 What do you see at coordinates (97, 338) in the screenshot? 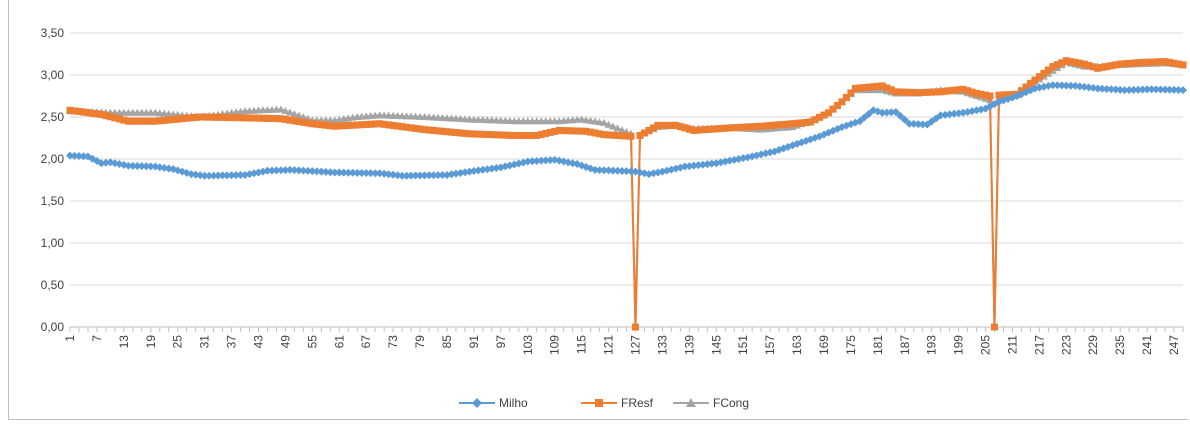
I see `x-tick-label: 7` at bounding box center [97, 338].